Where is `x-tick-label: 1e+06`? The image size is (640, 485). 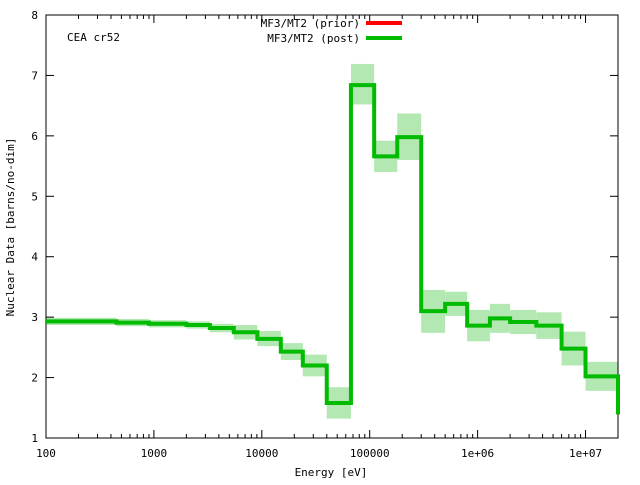 x-tick-label: 1e+06 is located at coordinates (477, 453).